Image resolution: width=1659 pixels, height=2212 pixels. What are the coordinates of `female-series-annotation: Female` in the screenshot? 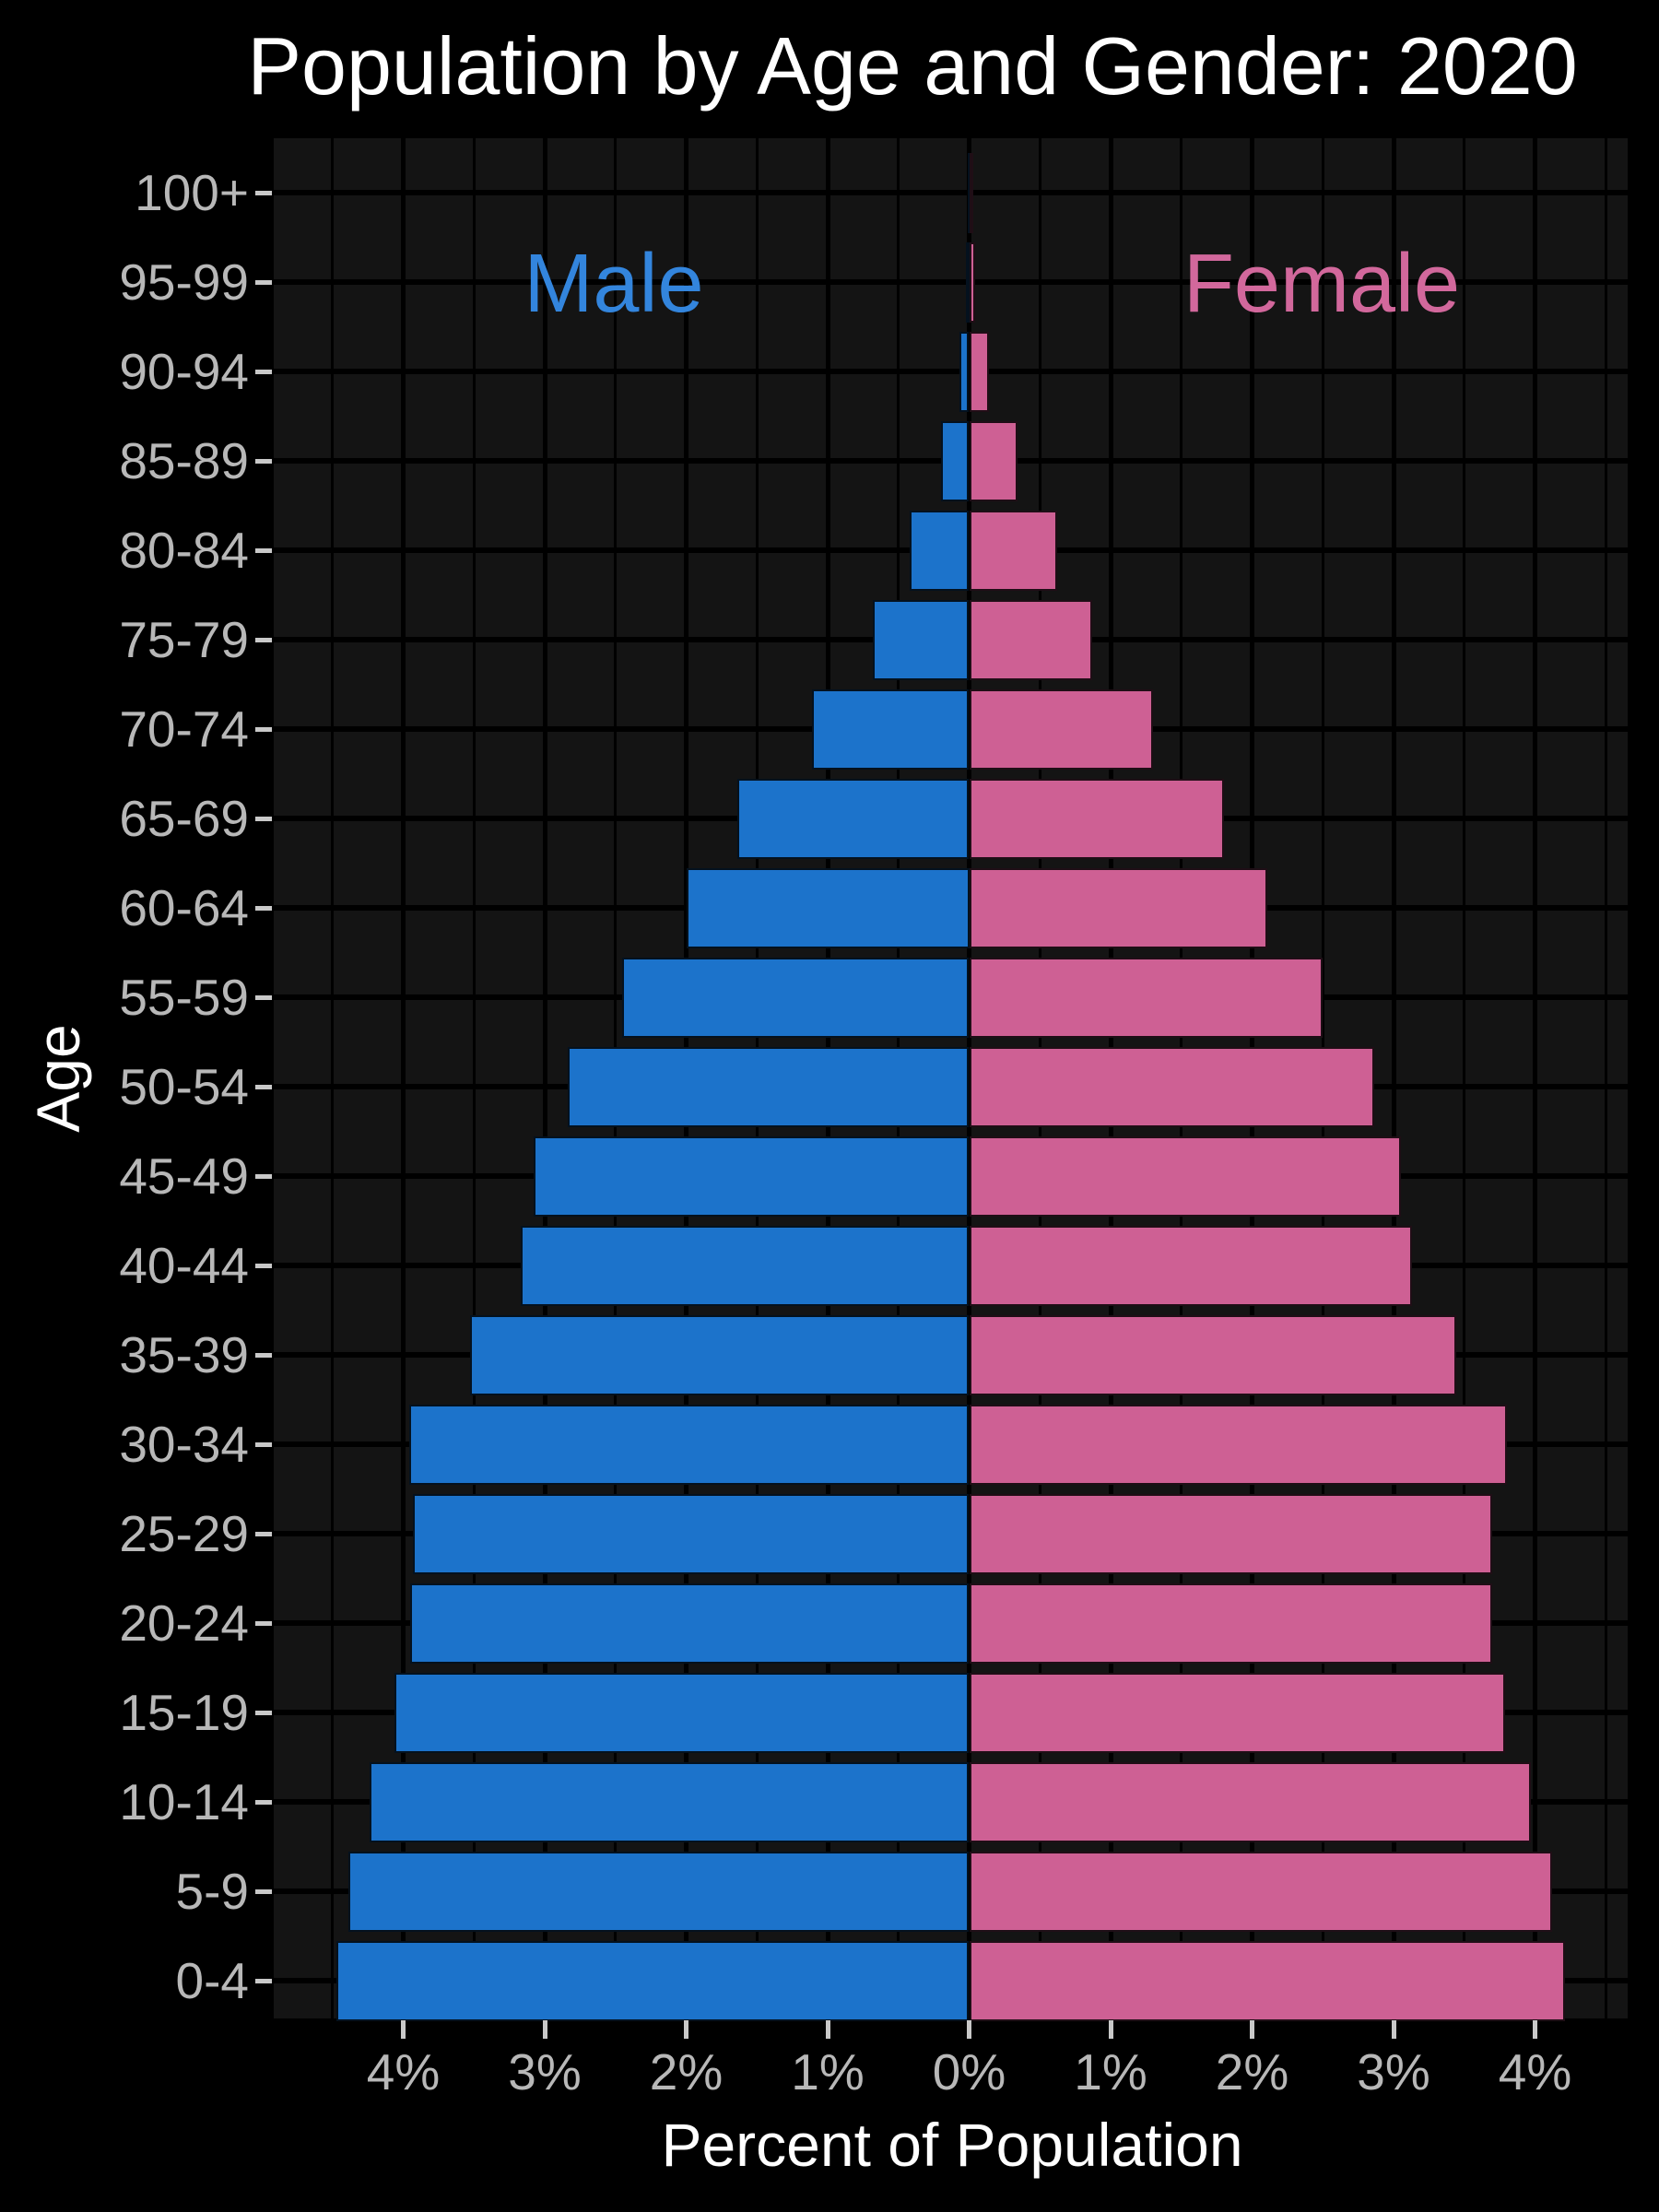 It's located at (1321, 284).